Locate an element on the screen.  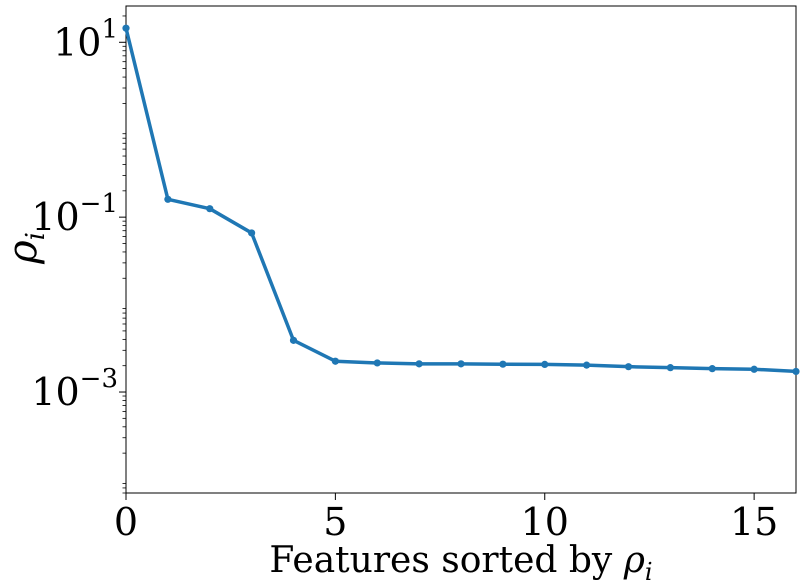
y-tick-label: 10⁻¹ is located at coordinates (74, 214).